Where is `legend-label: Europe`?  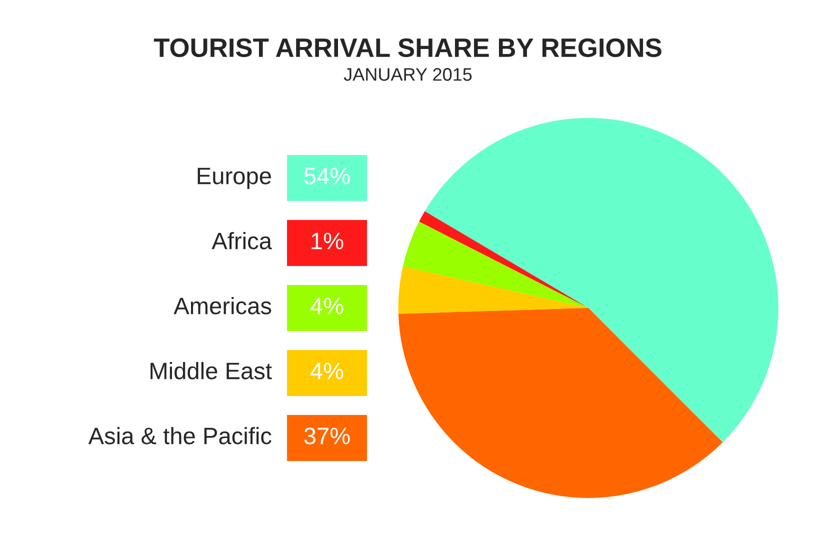 legend-label: Europe is located at coordinates (234, 179).